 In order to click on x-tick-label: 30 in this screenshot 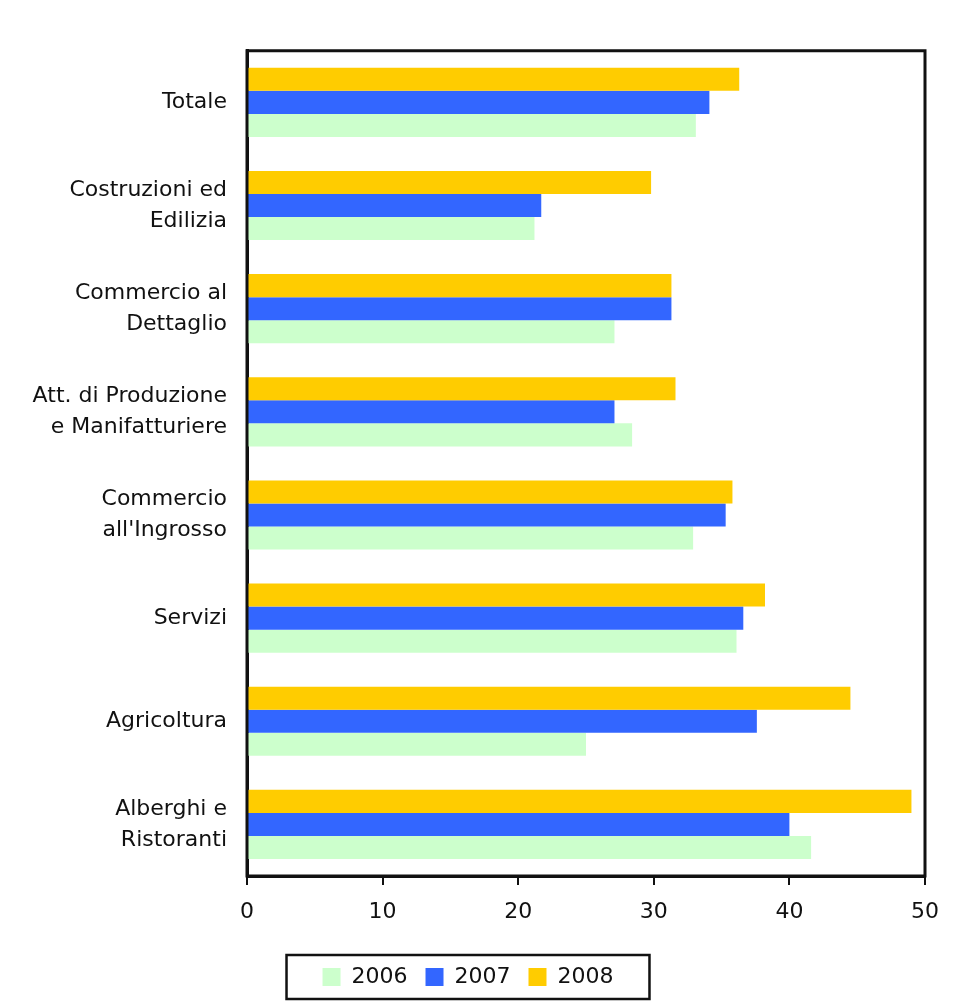, I will do `click(653, 910)`.